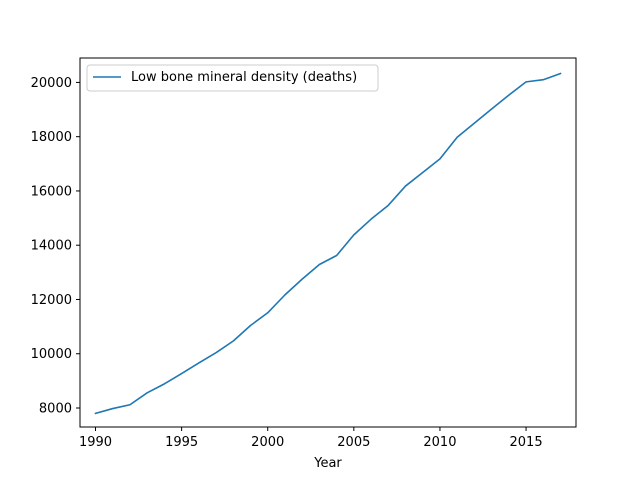 The height and width of the screenshot is (480, 640). What do you see at coordinates (51, 300) in the screenshot?
I see `y-tick-label: 12000` at bounding box center [51, 300].